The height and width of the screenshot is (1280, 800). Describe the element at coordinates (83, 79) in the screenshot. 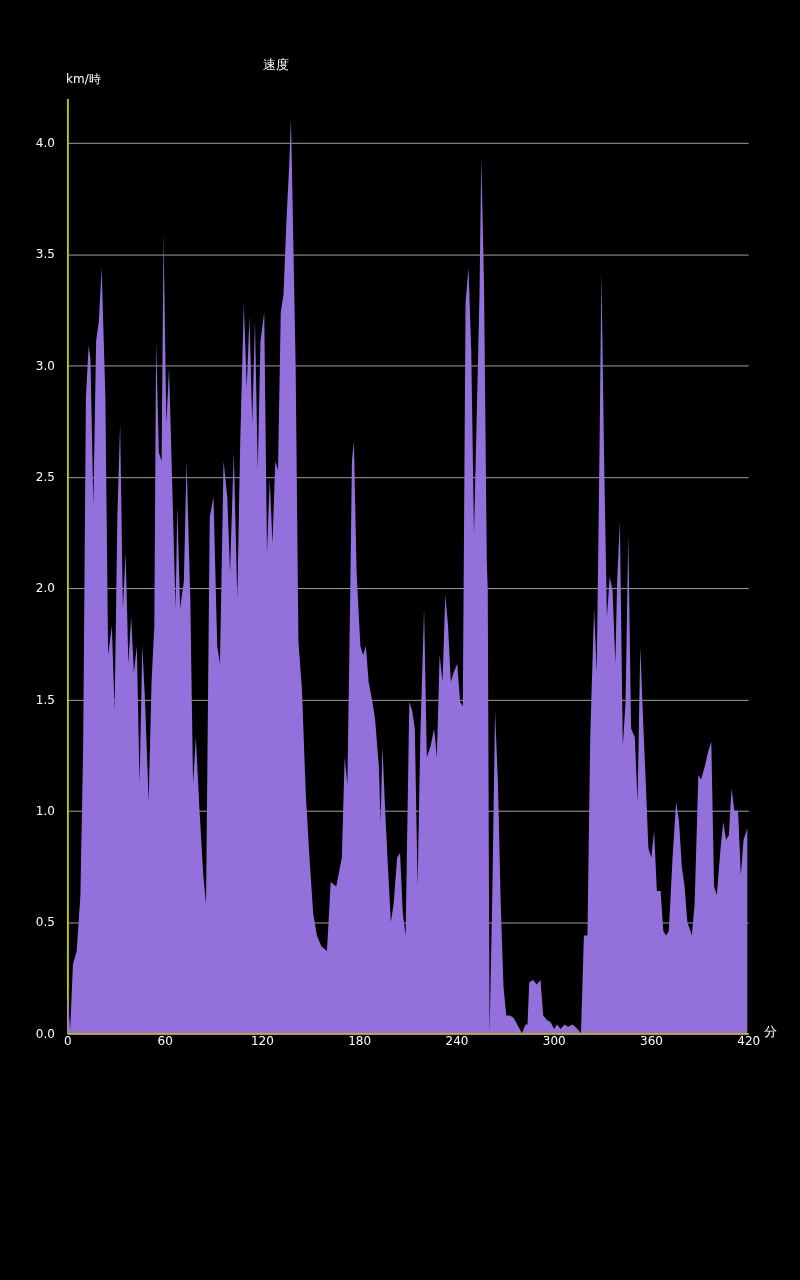

I see `y-axis-title: km/時` at that location.